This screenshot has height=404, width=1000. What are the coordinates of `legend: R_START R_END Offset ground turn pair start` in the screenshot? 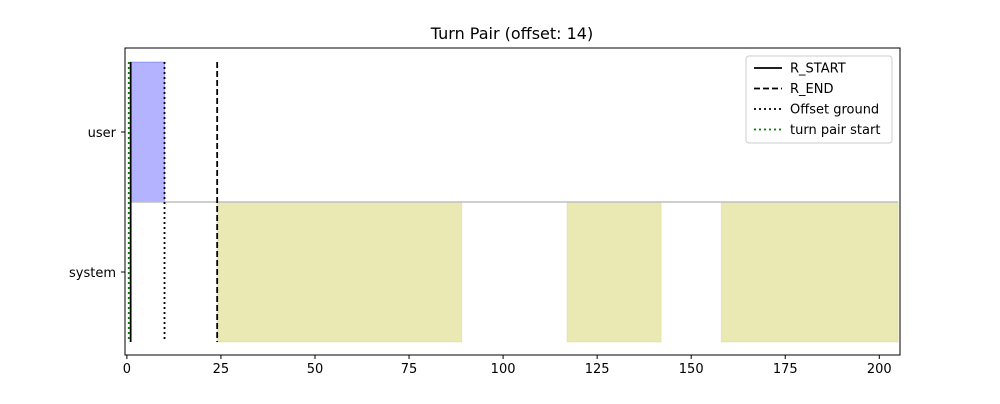 It's located at (819, 99).